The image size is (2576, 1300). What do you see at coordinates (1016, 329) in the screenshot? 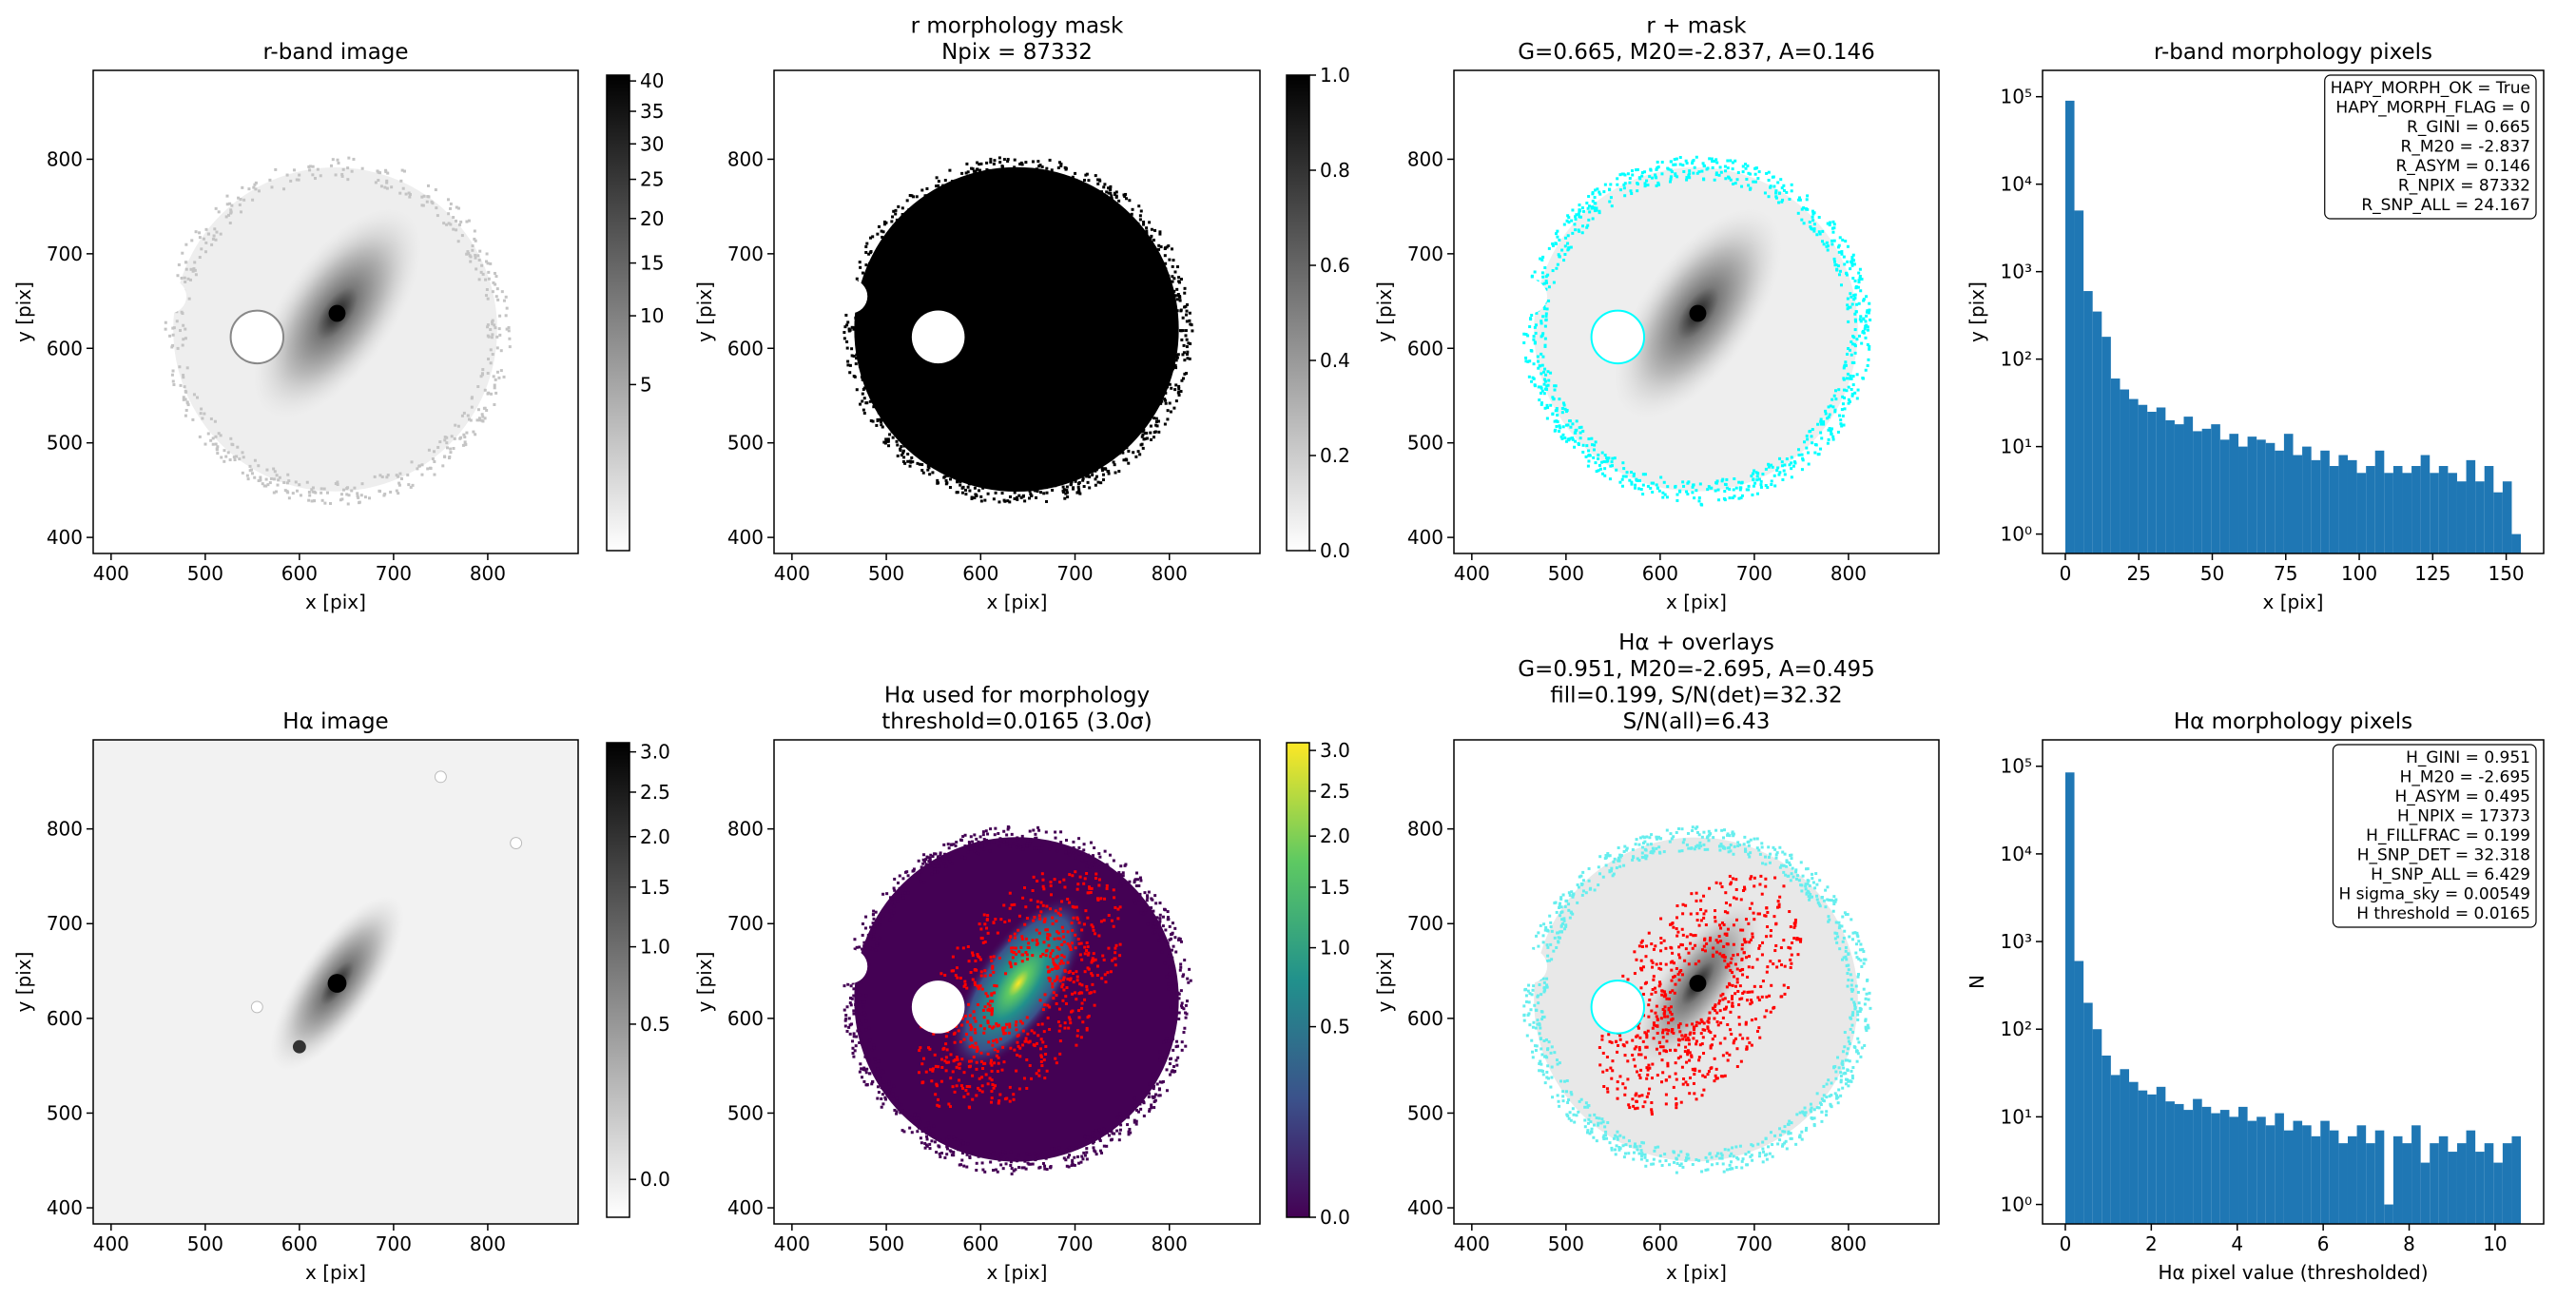
I see `image-disk` at bounding box center [1016, 329].